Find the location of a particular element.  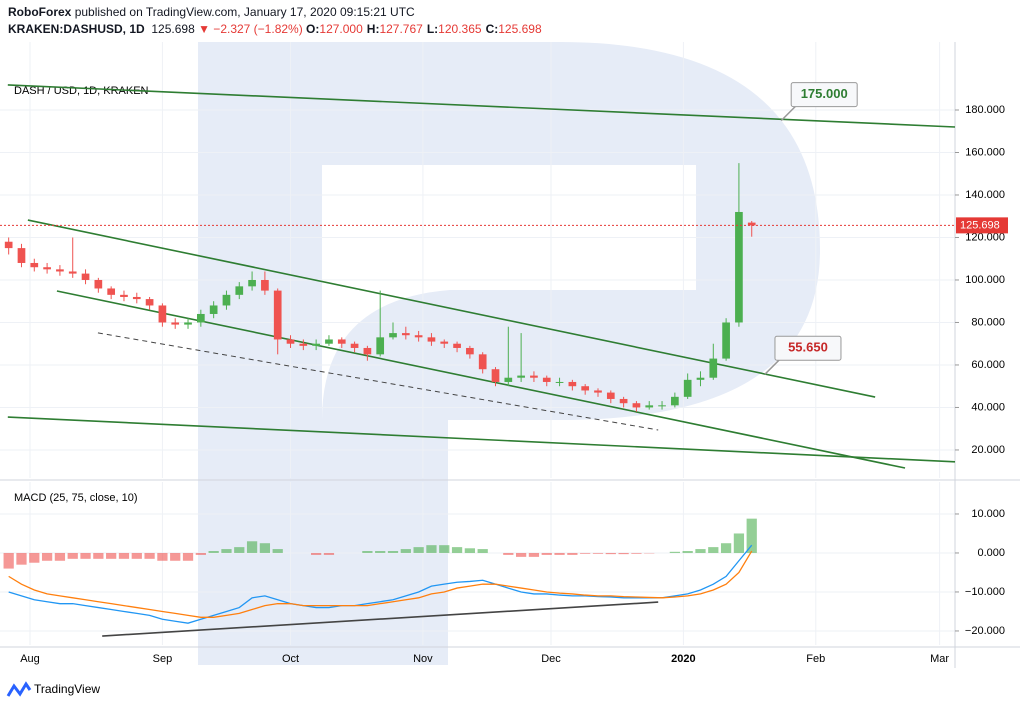

footer-brand: TradingView is located at coordinates (67, 689).